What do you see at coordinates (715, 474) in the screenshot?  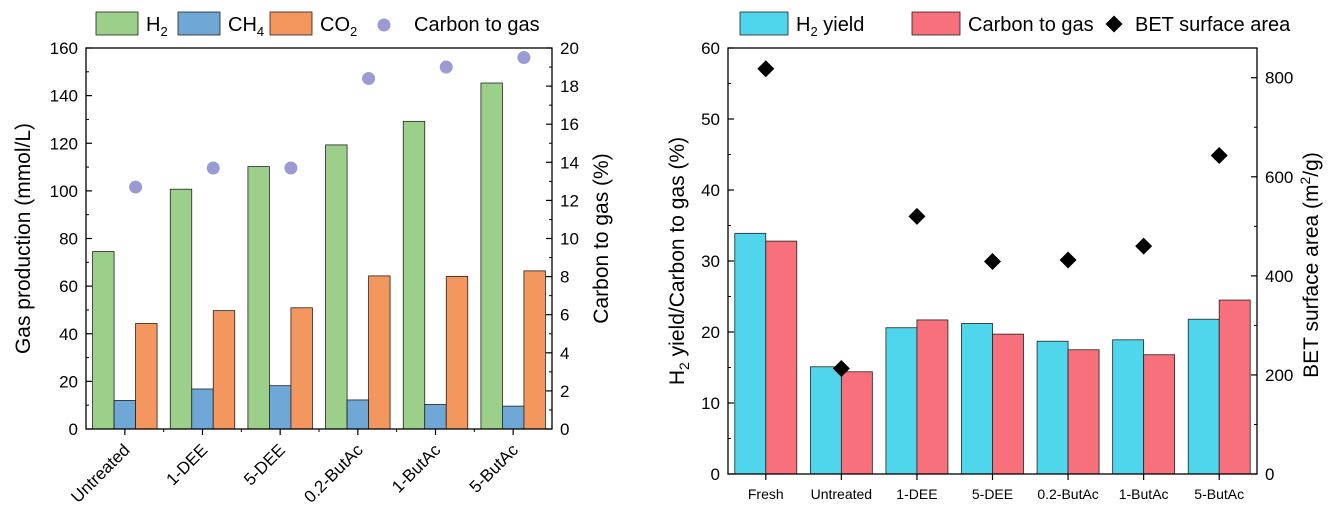 I see `y-tick-label: 0` at bounding box center [715, 474].